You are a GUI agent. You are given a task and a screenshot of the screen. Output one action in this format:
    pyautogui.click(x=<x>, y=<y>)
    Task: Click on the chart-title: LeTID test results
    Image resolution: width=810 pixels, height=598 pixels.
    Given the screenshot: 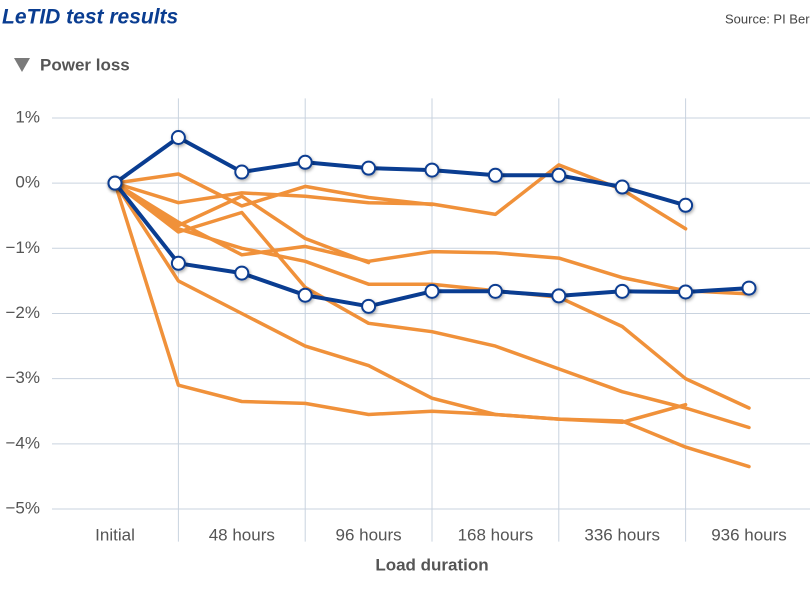 What is the action you would take?
    pyautogui.click(x=90, y=17)
    